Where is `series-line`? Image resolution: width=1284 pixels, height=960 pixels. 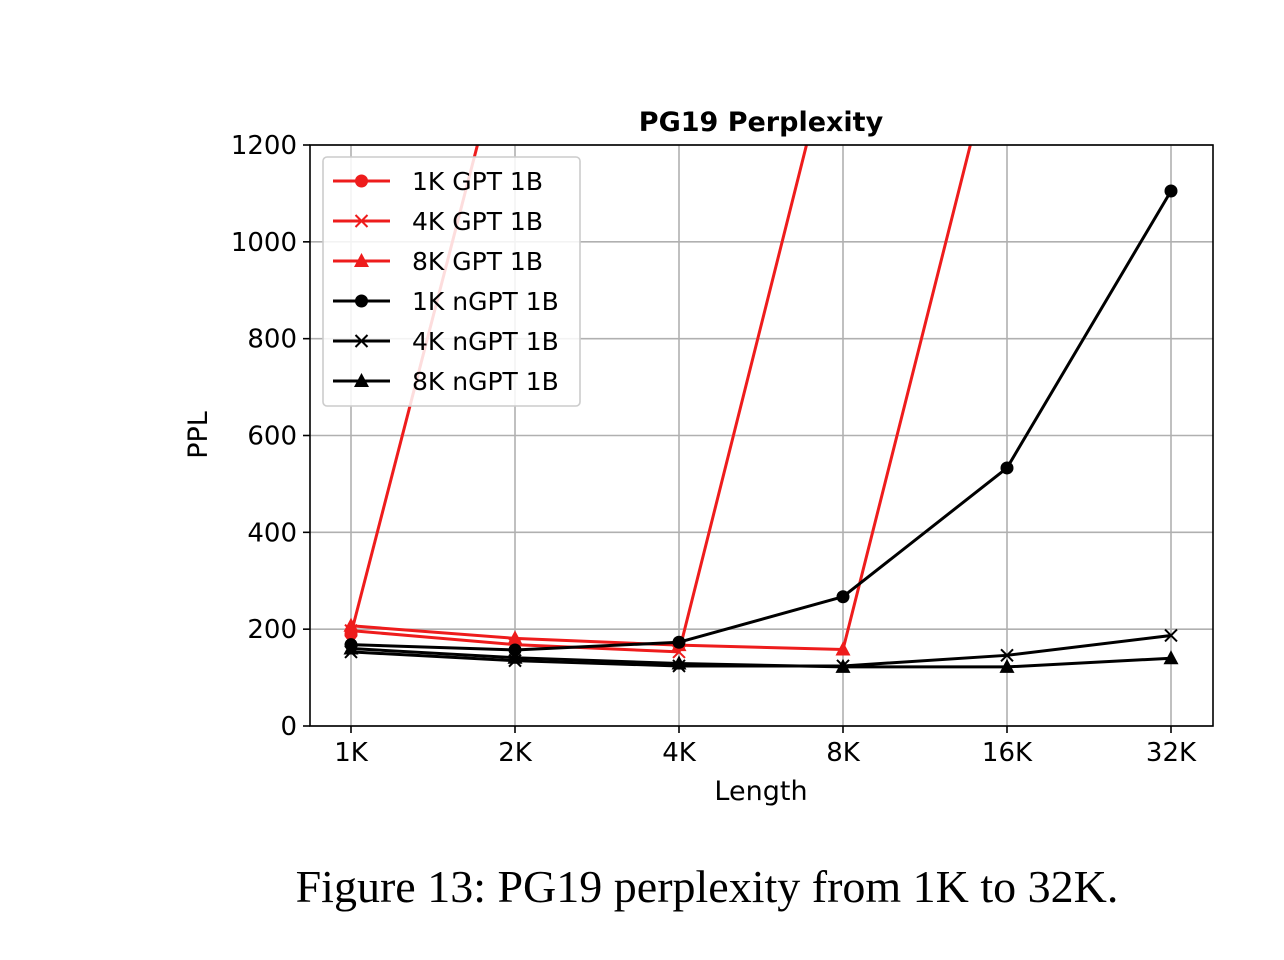 series-line is located at coordinates (761, 658).